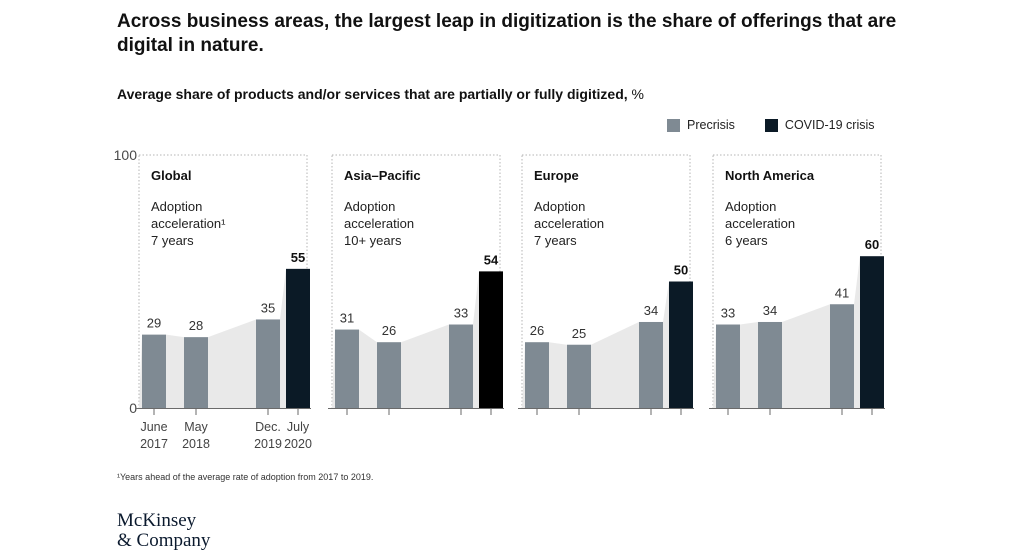 Image resolution: width=1024 pixels, height=559 pixels. What do you see at coordinates (164, 540) in the screenshot?
I see `logo-line-2: & Company` at bounding box center [164, 540].